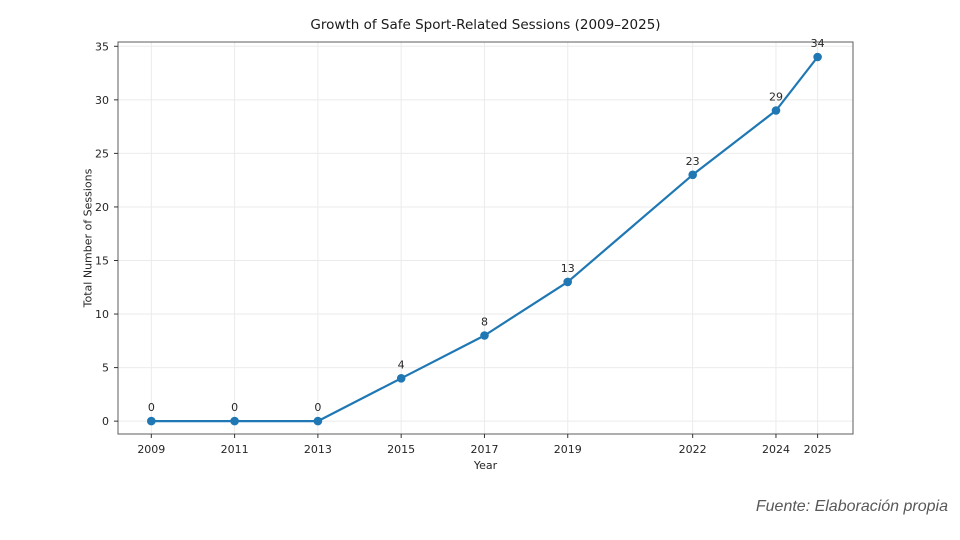  What do you see at coordinates (851, 506) in the screenshot?
I see `source-caption: Fuente: Elaboración propia` at bounding box center [851, 506].